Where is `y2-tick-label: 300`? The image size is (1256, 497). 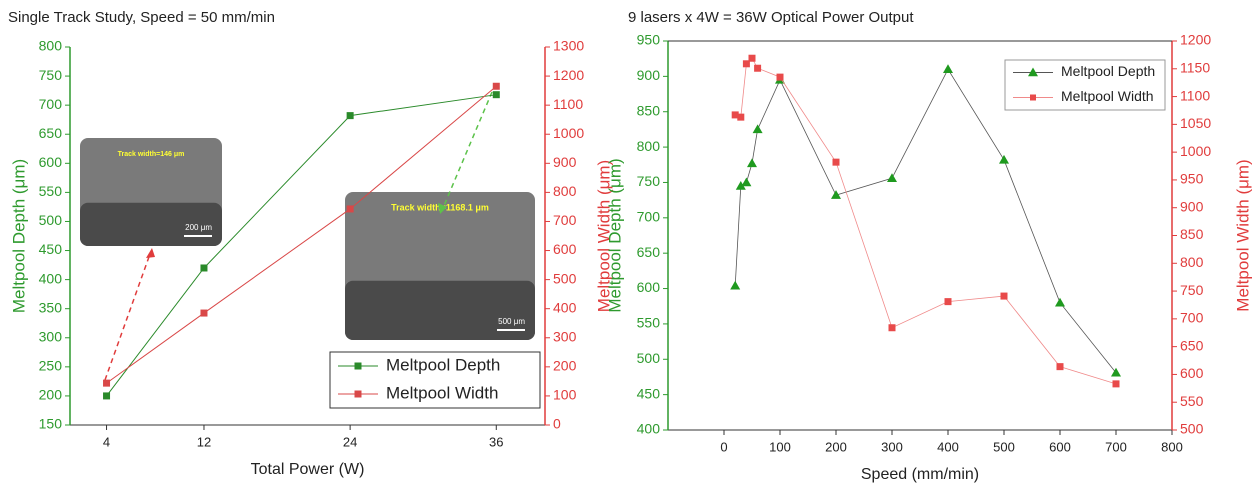
y2-tick-label: 300 is located at coordinates (565, 336).